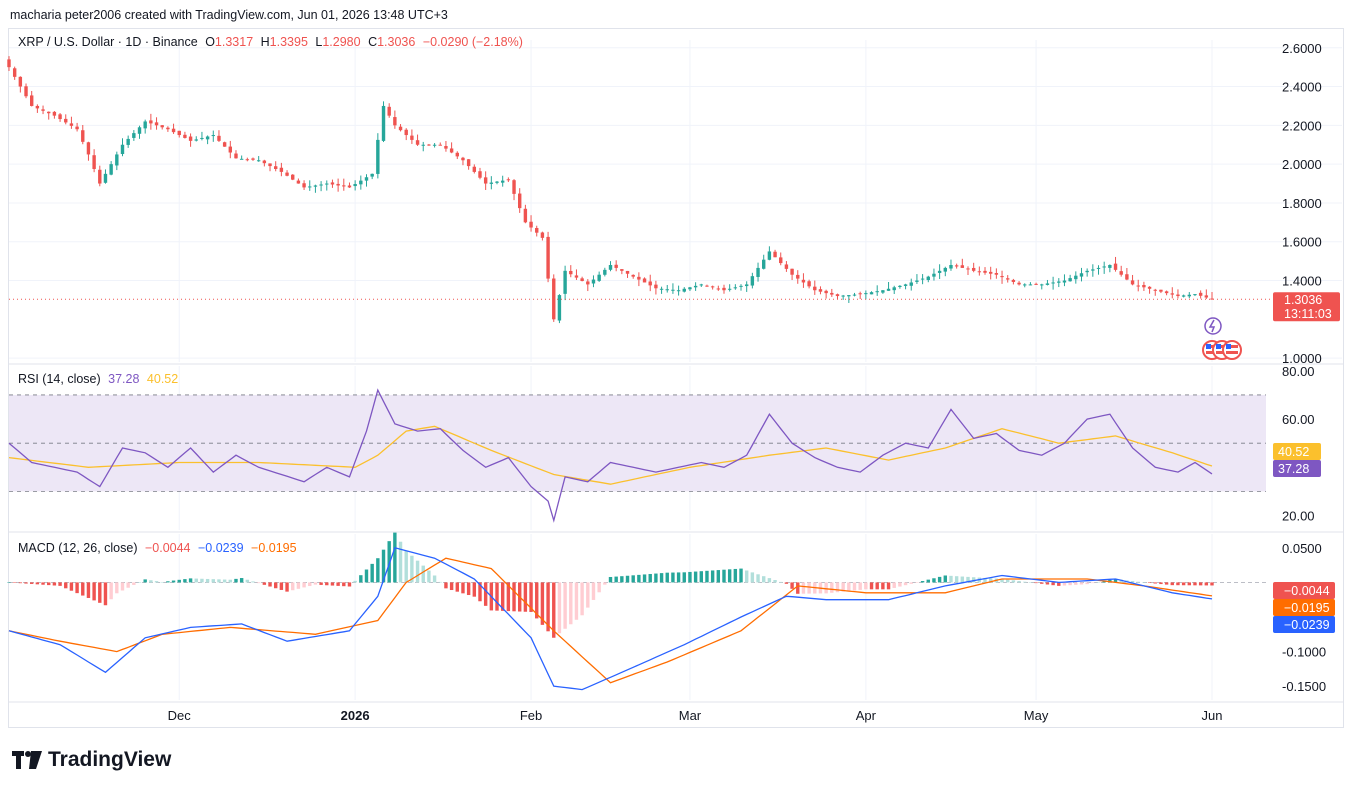 The width and height of the screenshot is (1355, 789). What do you see at coordinates (1213, 326) in the screenshot?
I see `event-lightning-icon` at bounding box center [1213, 326].